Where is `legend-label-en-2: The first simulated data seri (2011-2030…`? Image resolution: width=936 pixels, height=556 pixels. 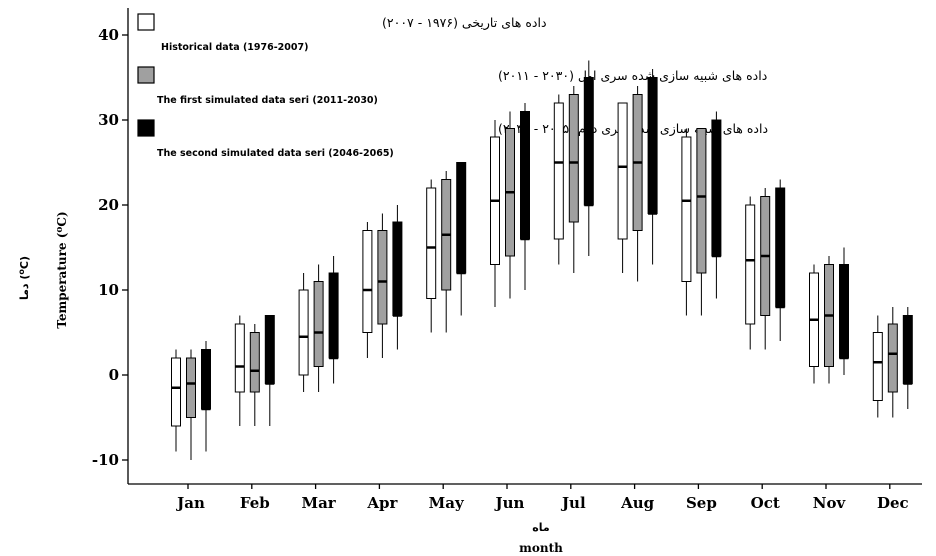 legend-label-en-2: The first simulated data seri (2011-2030… is located at coordinates (267, 100).